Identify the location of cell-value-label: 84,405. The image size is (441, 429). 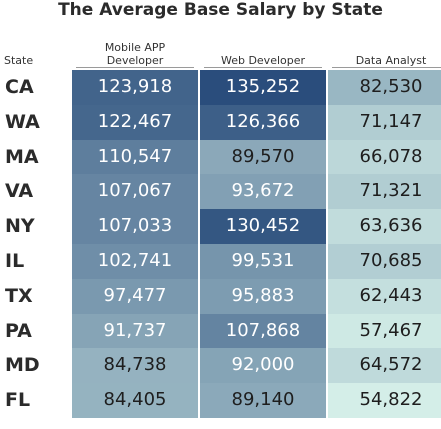
(135, 400).